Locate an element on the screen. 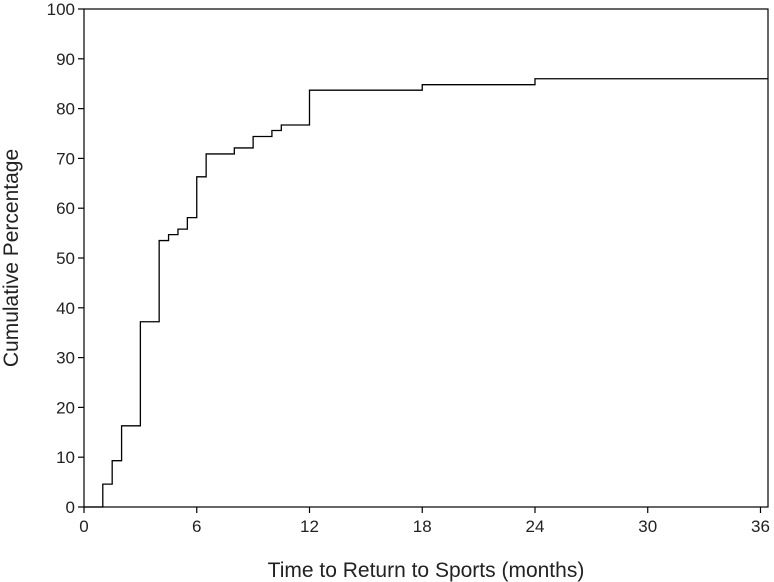  y-tick-label: 20 is located at coordinates (65, 407).